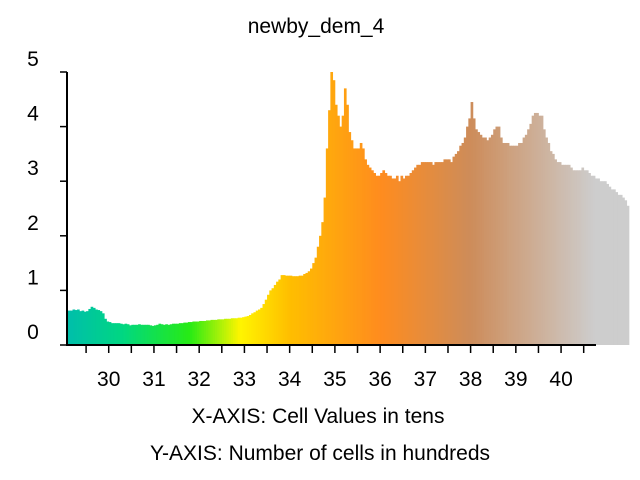  Describe the element at coordinates (33, 223) in the screenshot. I see `y-tick-label: 2` at that location.